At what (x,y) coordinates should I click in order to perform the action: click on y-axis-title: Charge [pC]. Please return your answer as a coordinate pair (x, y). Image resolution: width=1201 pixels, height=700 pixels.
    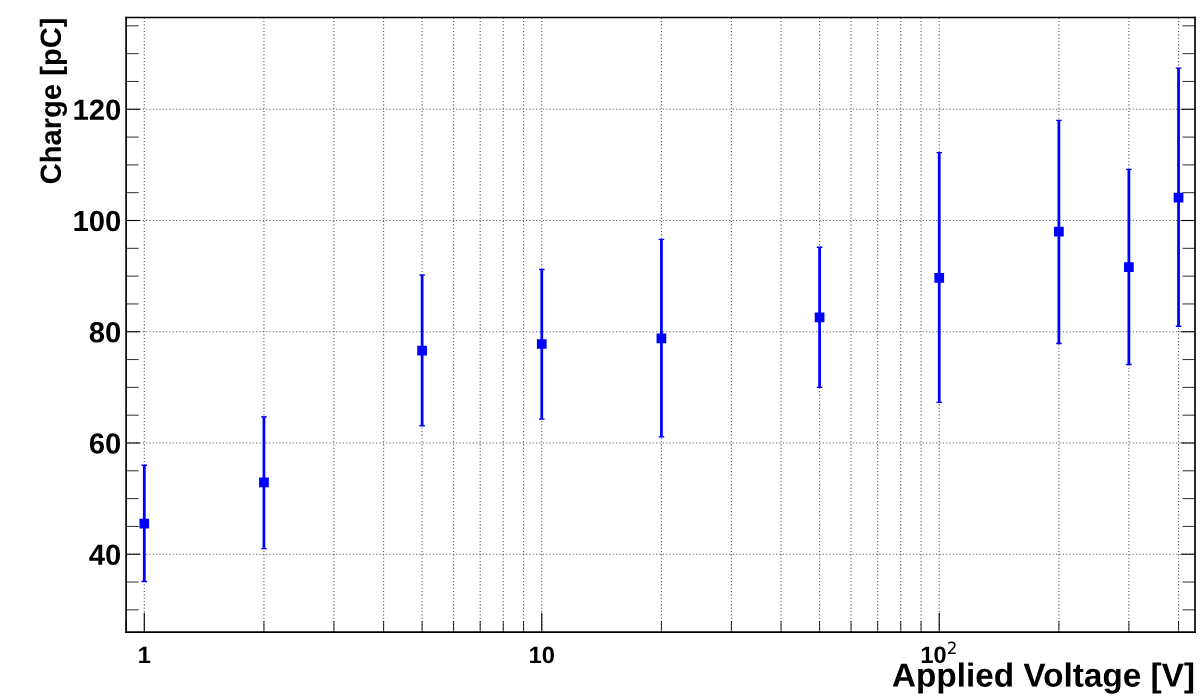
    Looking at the image, I should click on (53, 101).